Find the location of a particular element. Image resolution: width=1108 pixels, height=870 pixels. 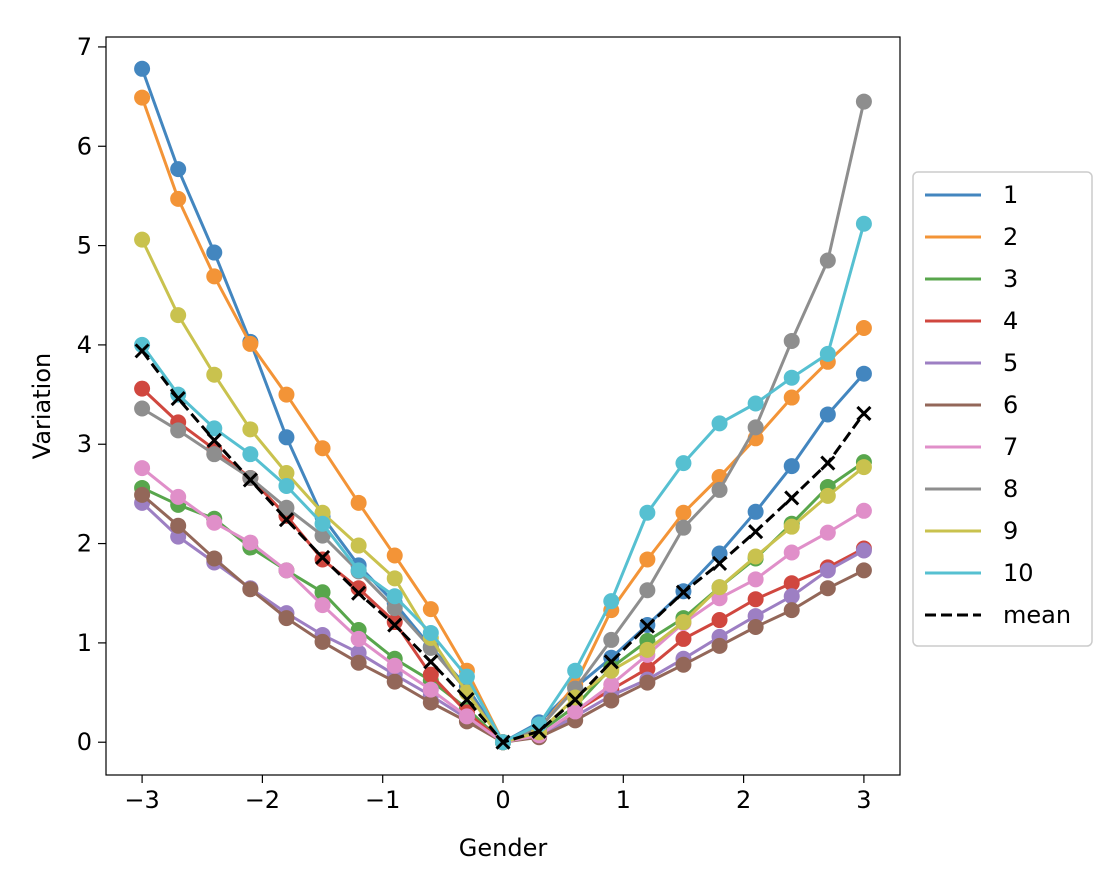

y-tick-label: 0 is located at coordinates (84, 742).